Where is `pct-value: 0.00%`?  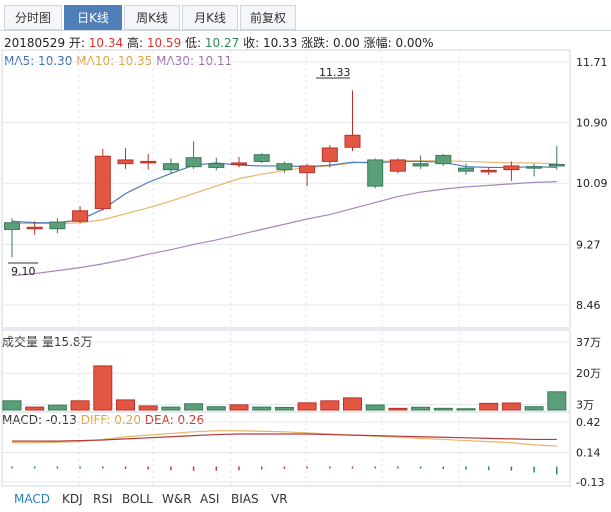
pct-value: 0.00% is located at coordinates (414, 43).